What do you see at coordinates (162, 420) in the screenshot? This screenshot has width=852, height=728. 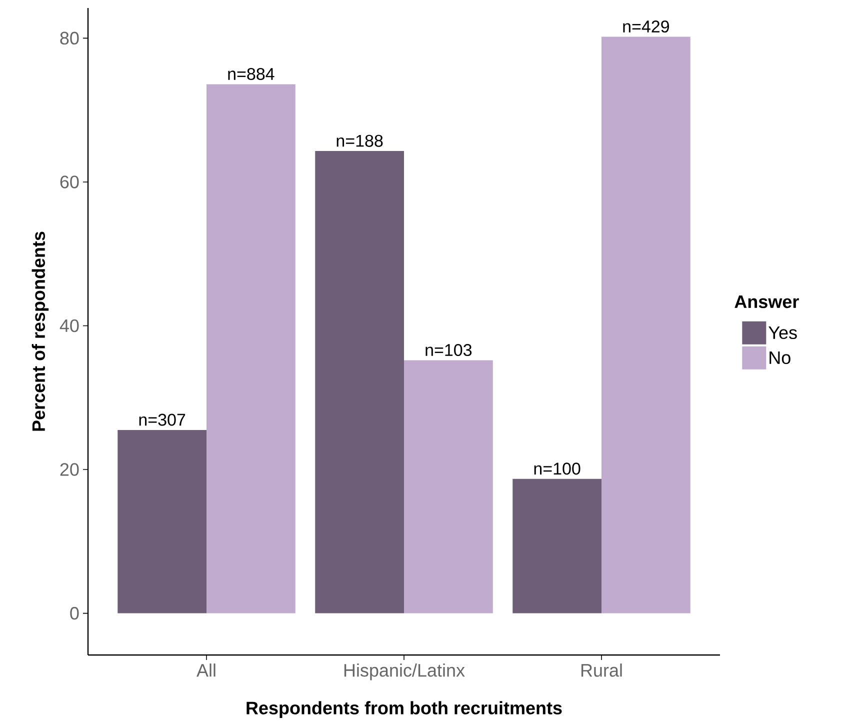 I see `annotation: n=307` at bounding box center [162, 420].